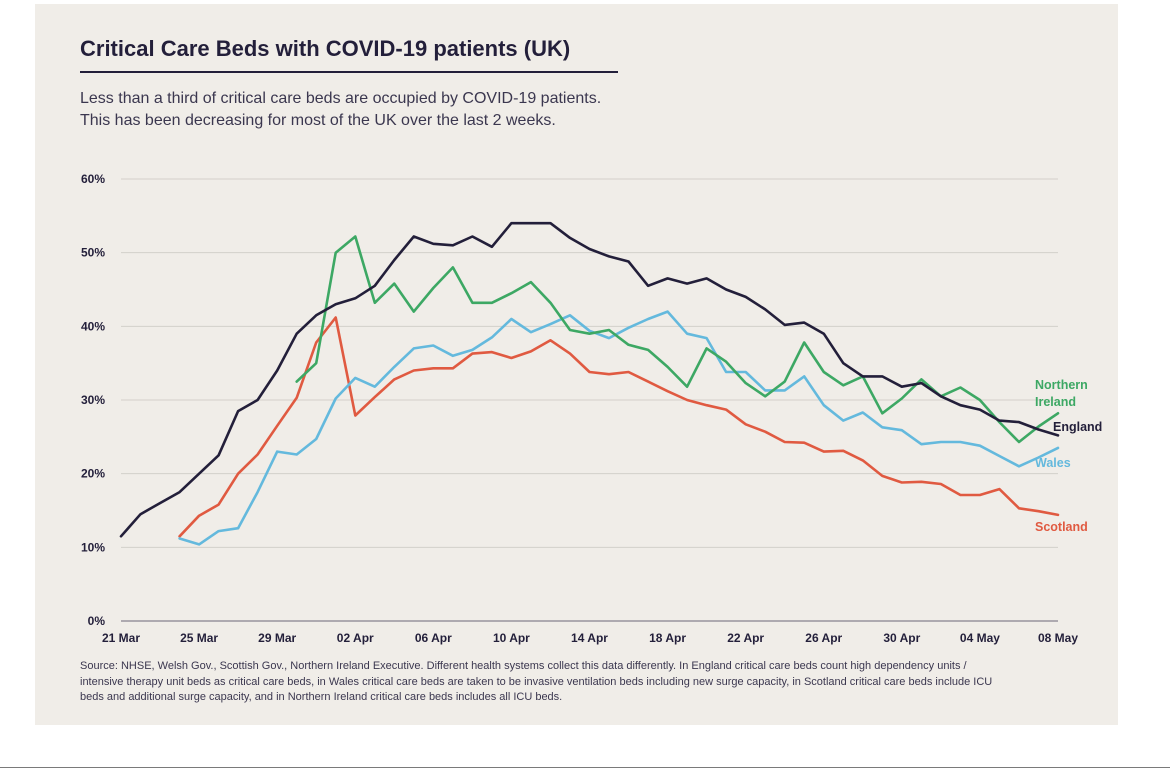 This screenshot has height=771, width=1170. What do you see at coordinates (980, 638) in the screenshot?
I see `x-tick-label: 04 May` at bounding box center [980, 638].